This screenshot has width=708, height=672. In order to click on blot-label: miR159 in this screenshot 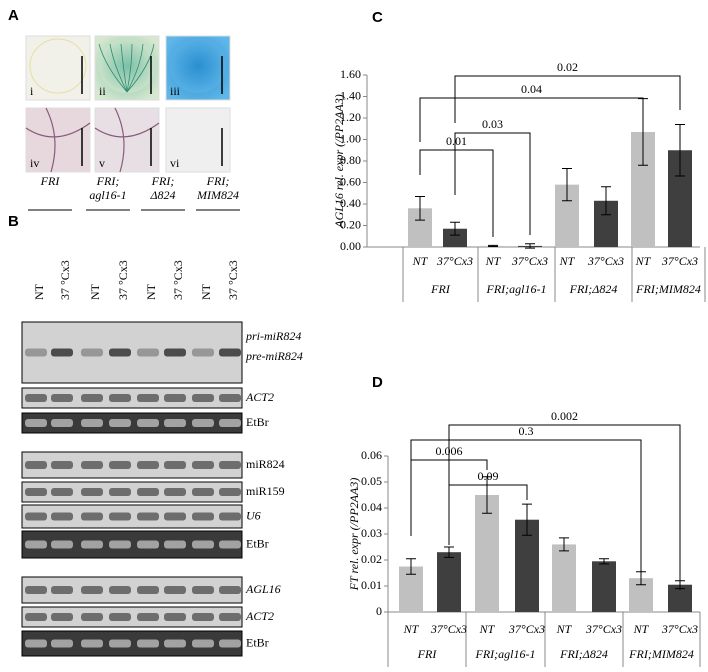, I will do `click(265, 491)`.